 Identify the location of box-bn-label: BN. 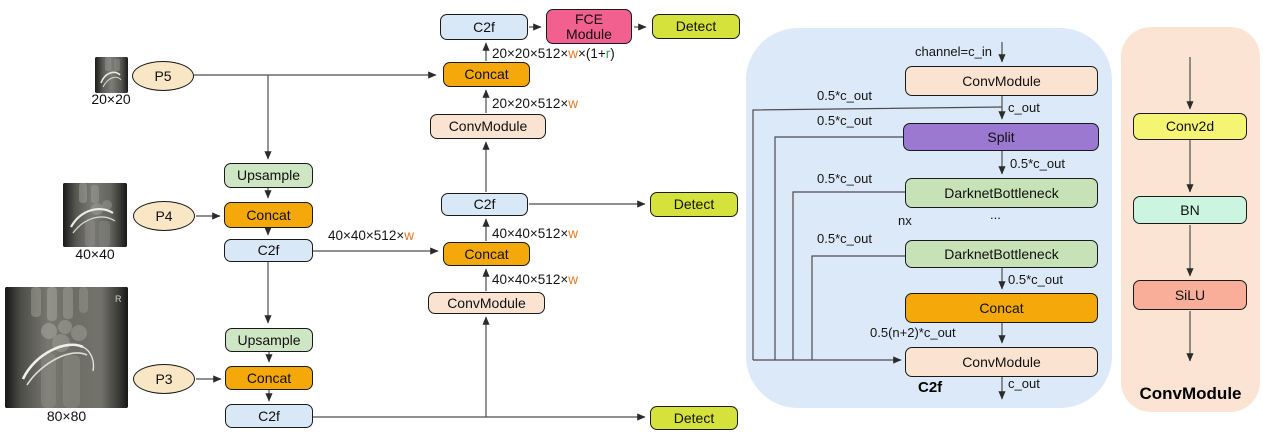
(1190, 209).